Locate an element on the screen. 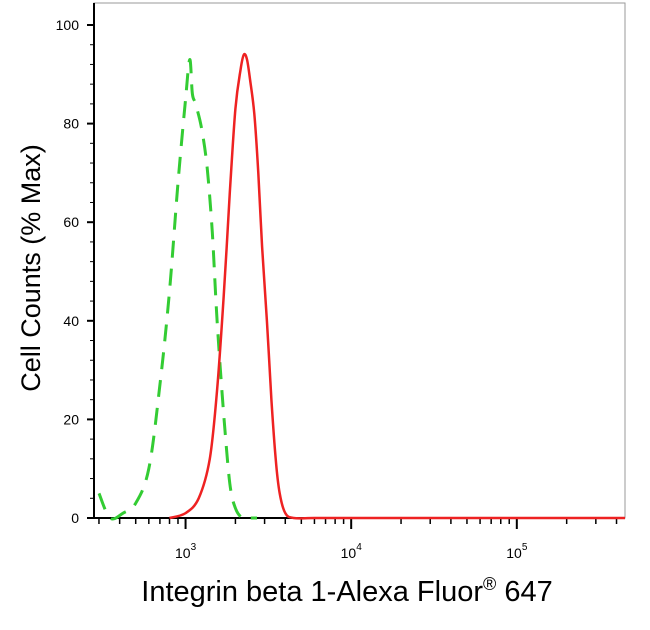 Image resolution: width=650 pixels, height=630 pixels. x-tick-label: 10⁴ is located at coordinates (352, 551).